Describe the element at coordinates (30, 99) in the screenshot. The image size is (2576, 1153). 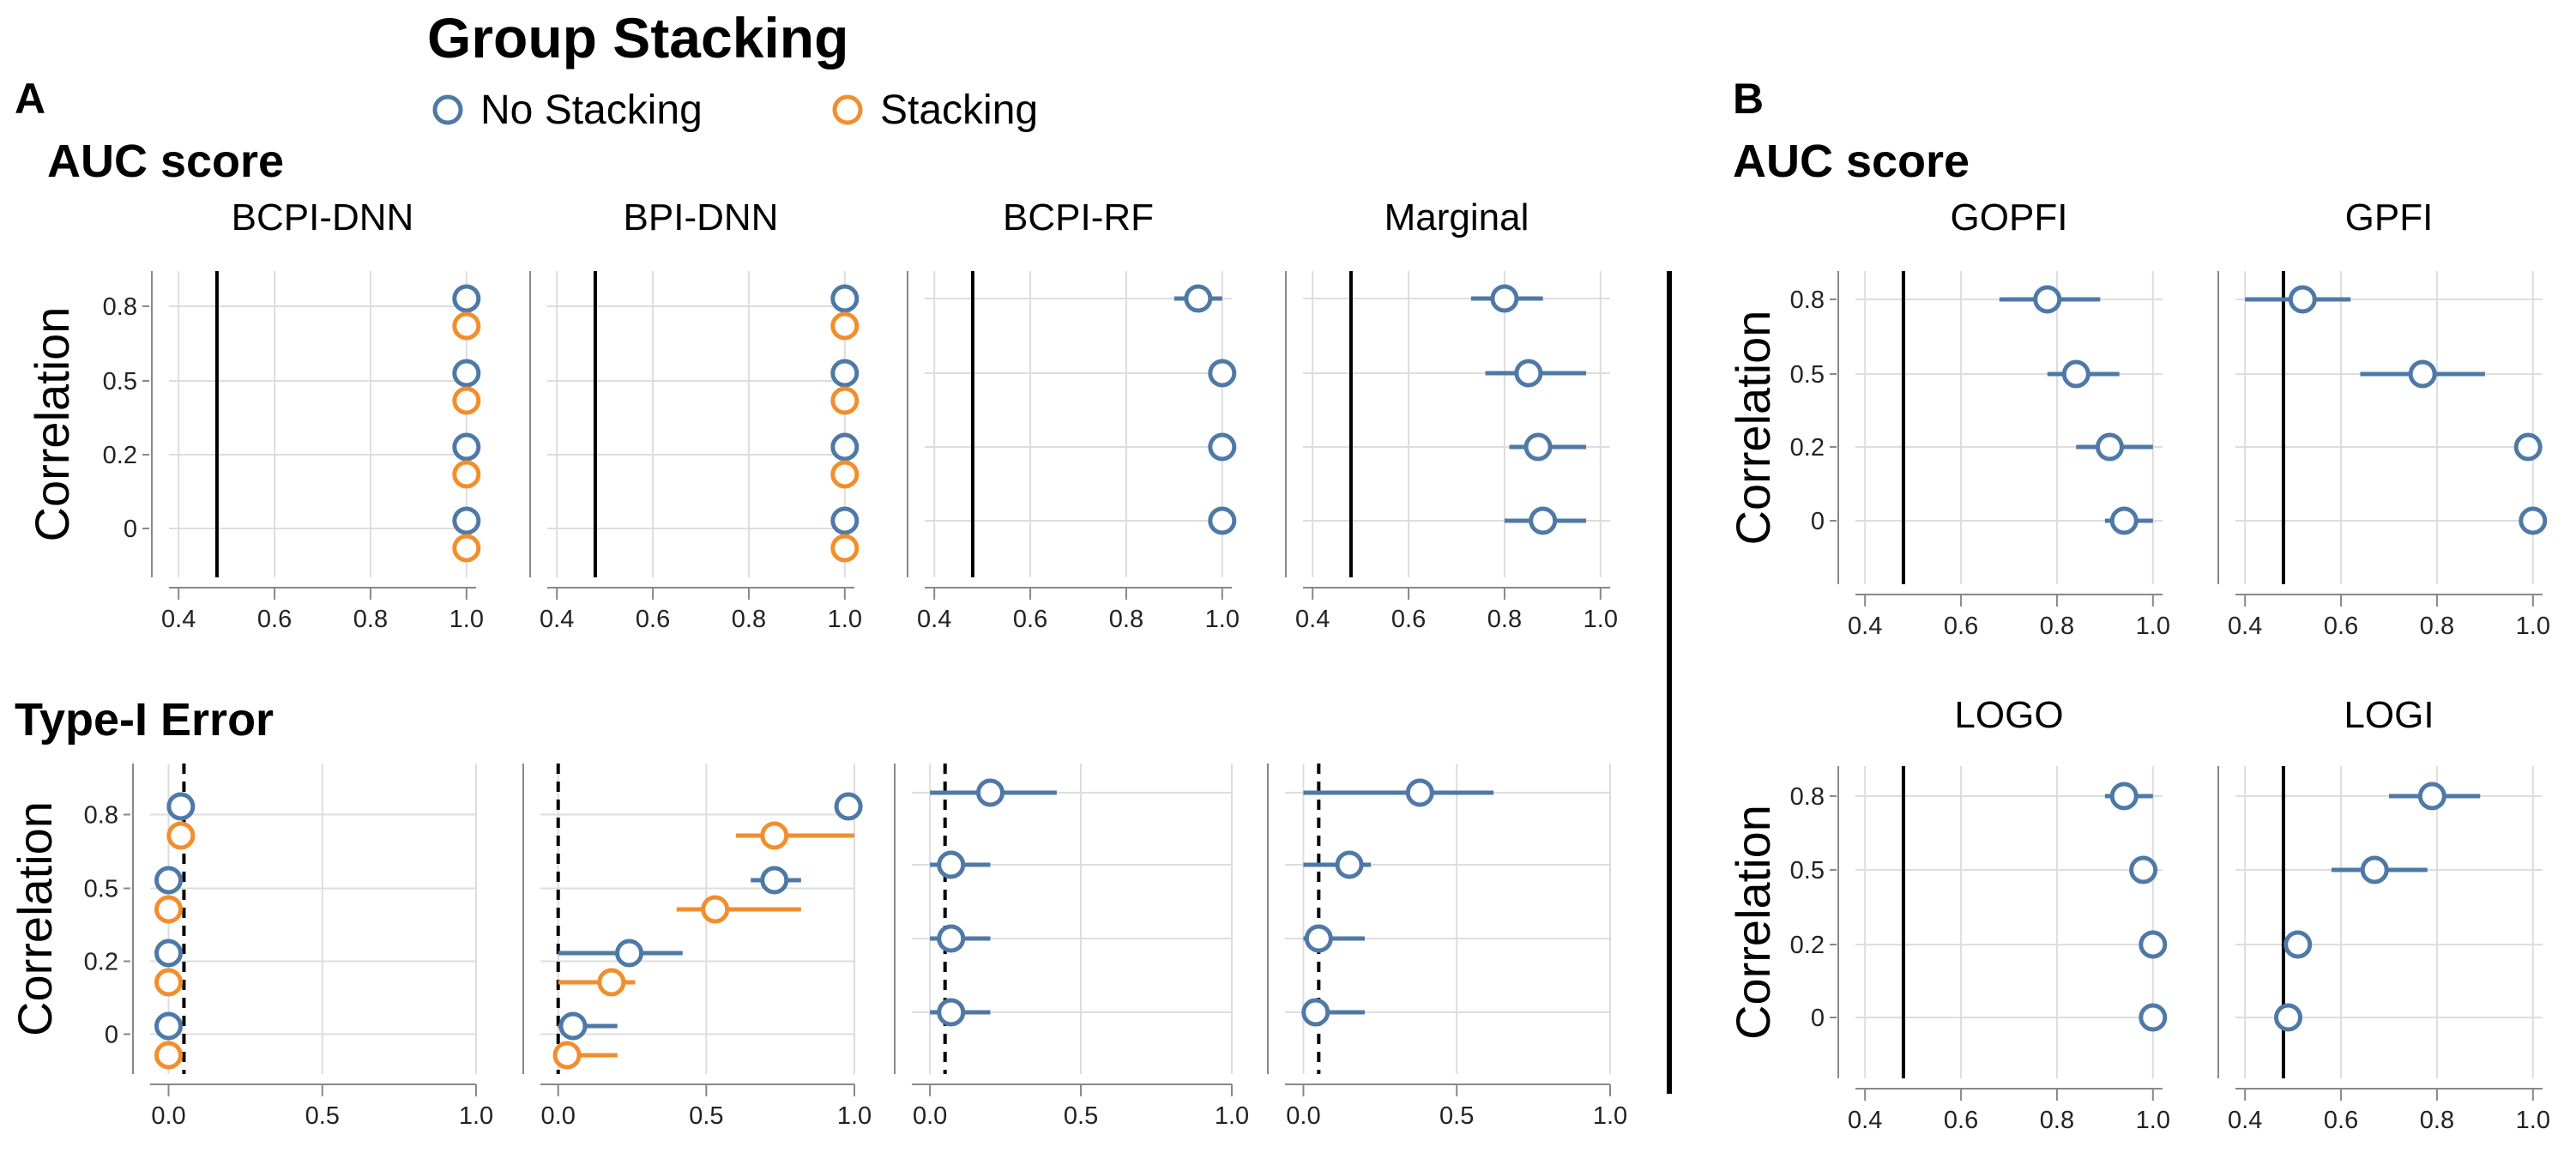
I see `panel-a-label: A` at that location.